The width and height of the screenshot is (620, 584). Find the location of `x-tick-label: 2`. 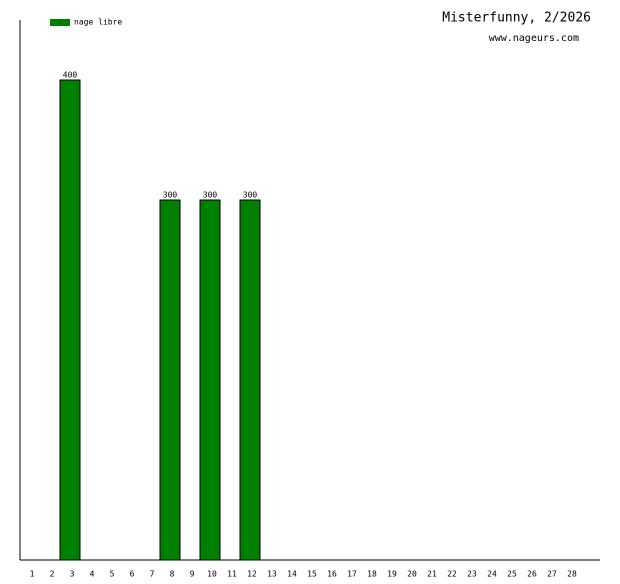

x-tick-label: 2 is located at coordinates (52, 574).